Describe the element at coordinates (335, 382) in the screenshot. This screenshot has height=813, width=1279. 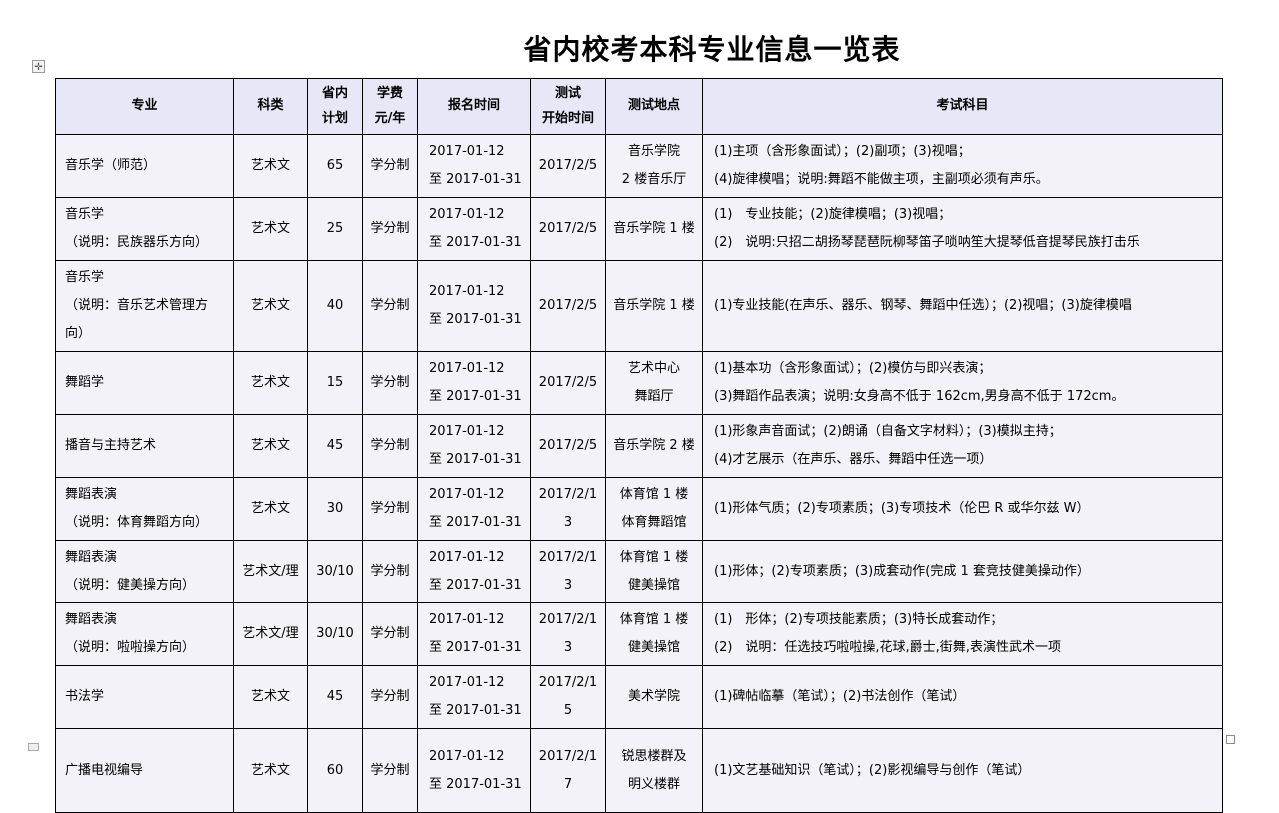
I see `cell-plan: 15` at that location.